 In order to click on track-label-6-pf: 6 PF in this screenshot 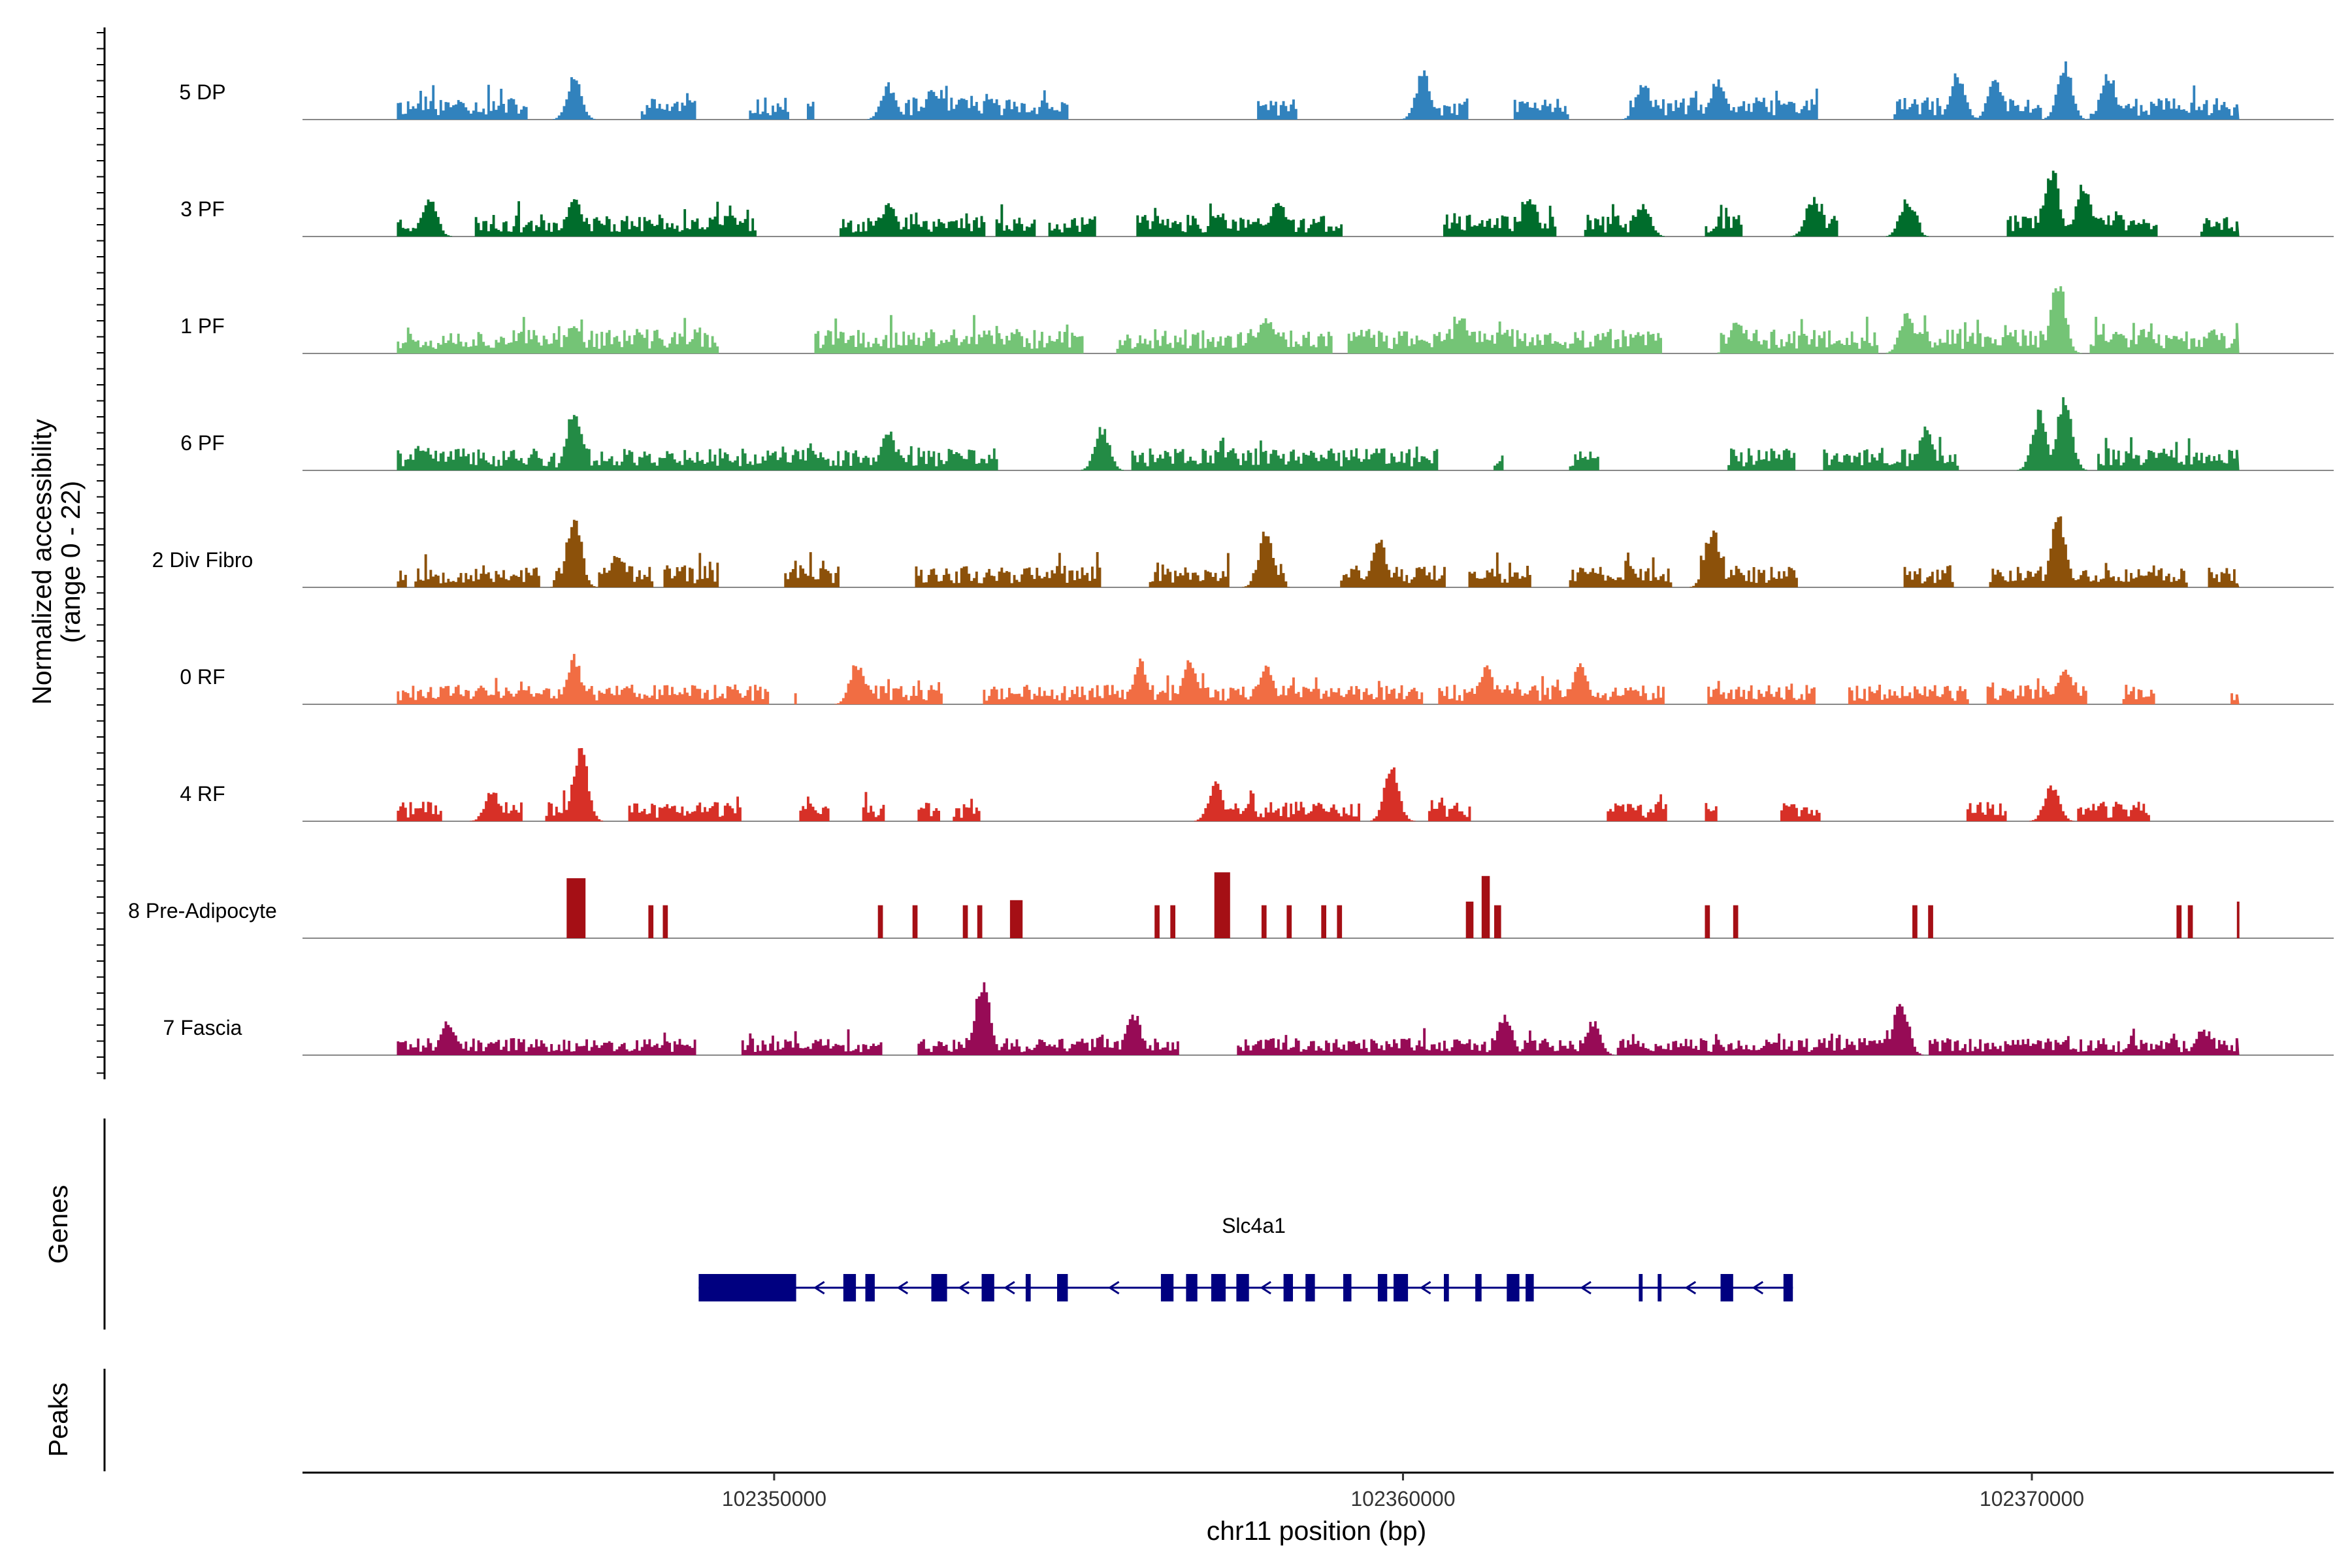, I will do `click(202, 443)`.